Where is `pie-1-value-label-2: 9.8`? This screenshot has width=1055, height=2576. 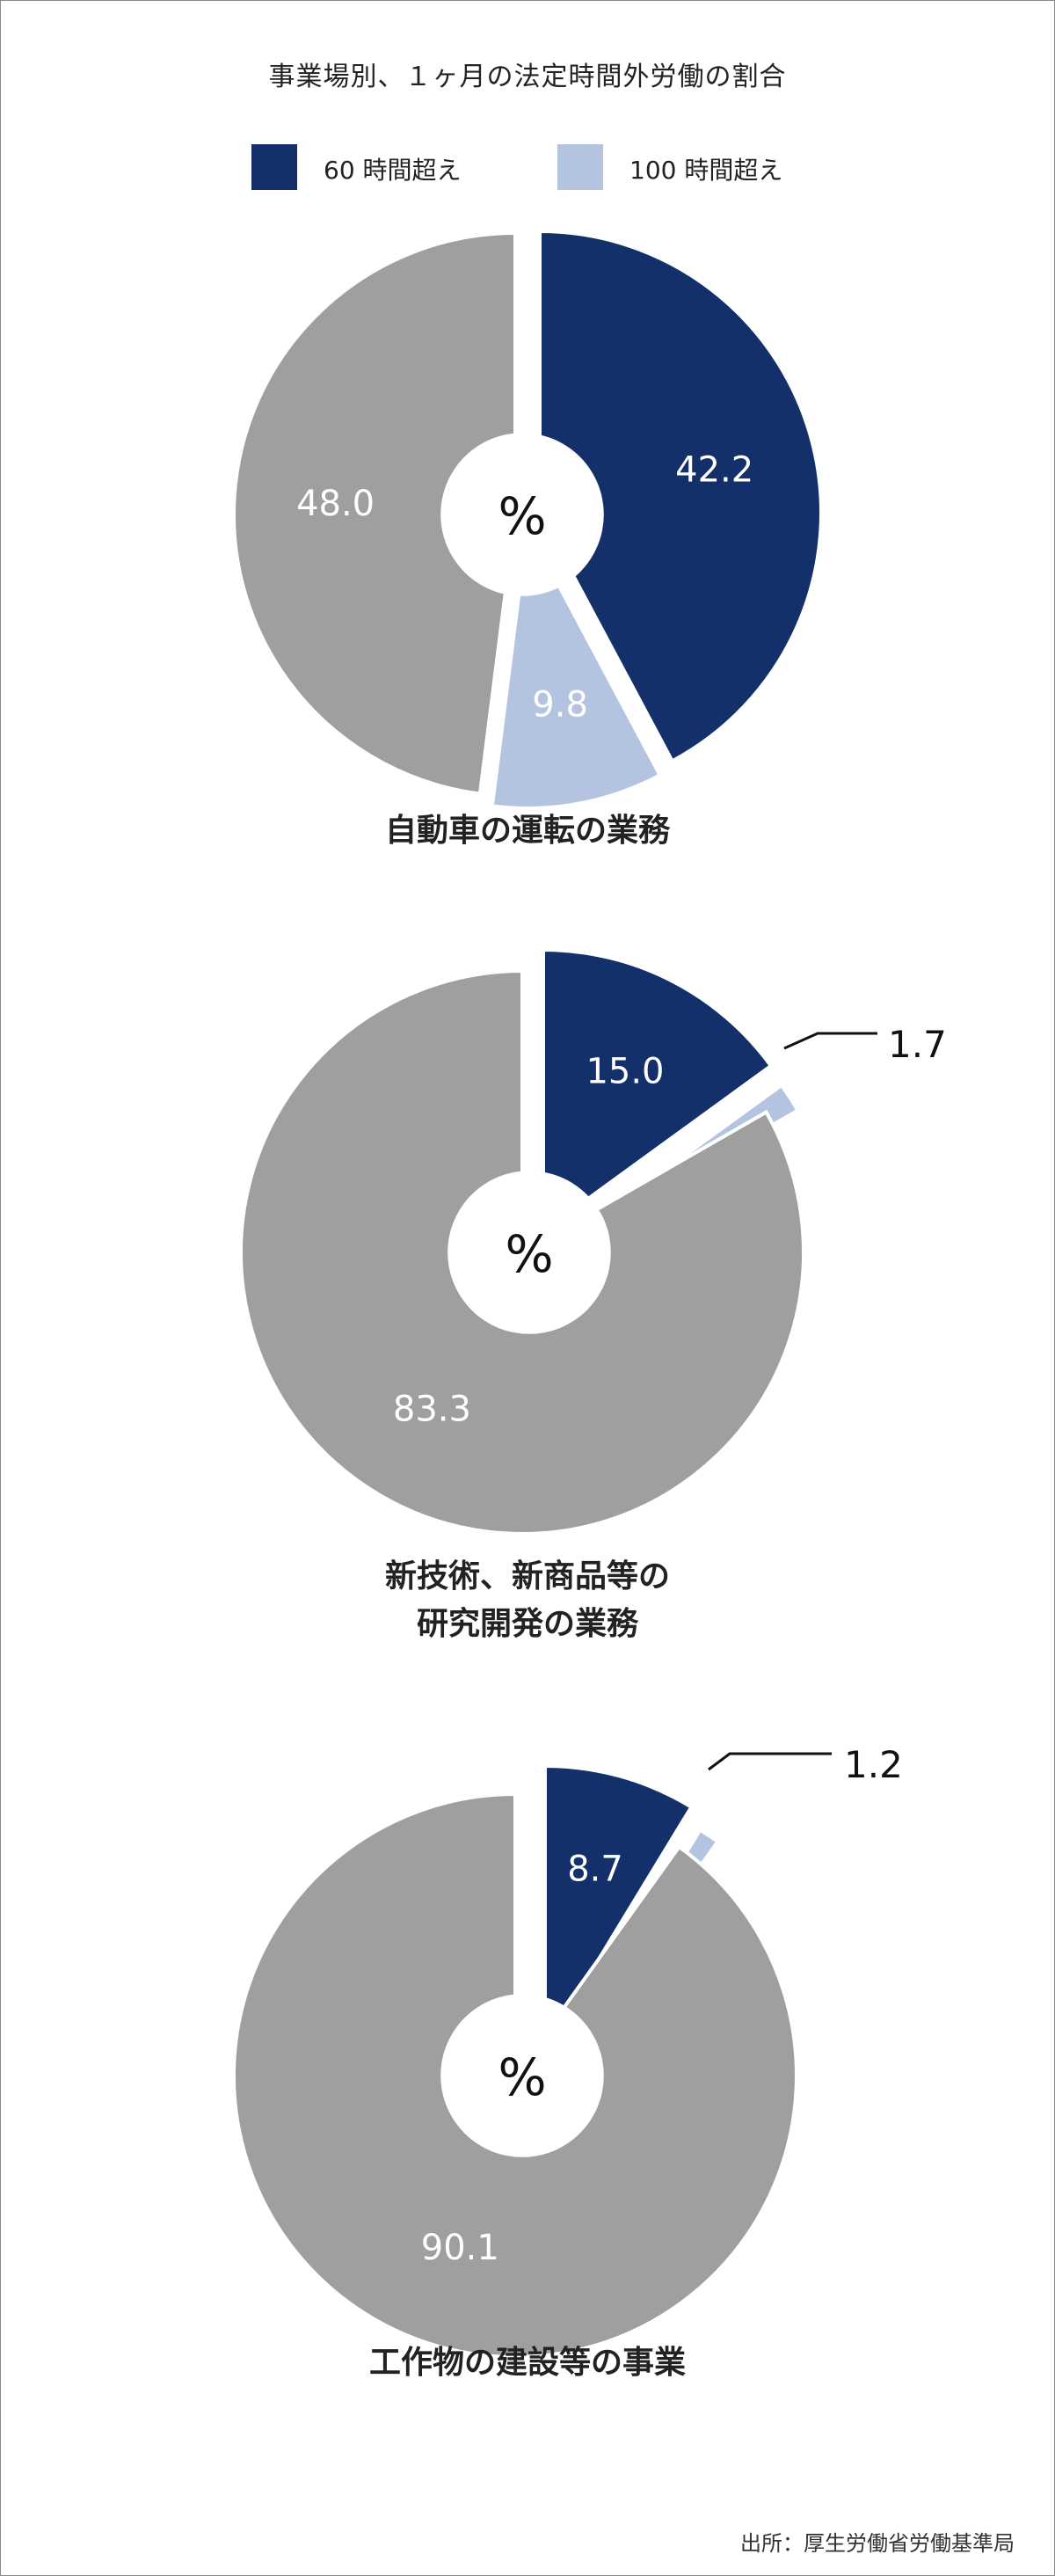 pie-1-value-label-2: 9.8 is located at coordinates (560, 704).